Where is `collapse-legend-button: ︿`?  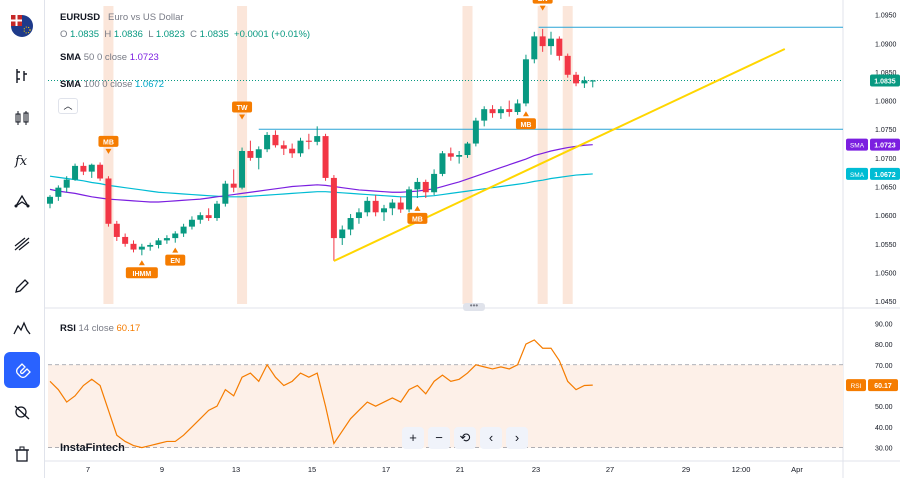
collapse-legend-button: ︿ is located at coordinates (68, 106).